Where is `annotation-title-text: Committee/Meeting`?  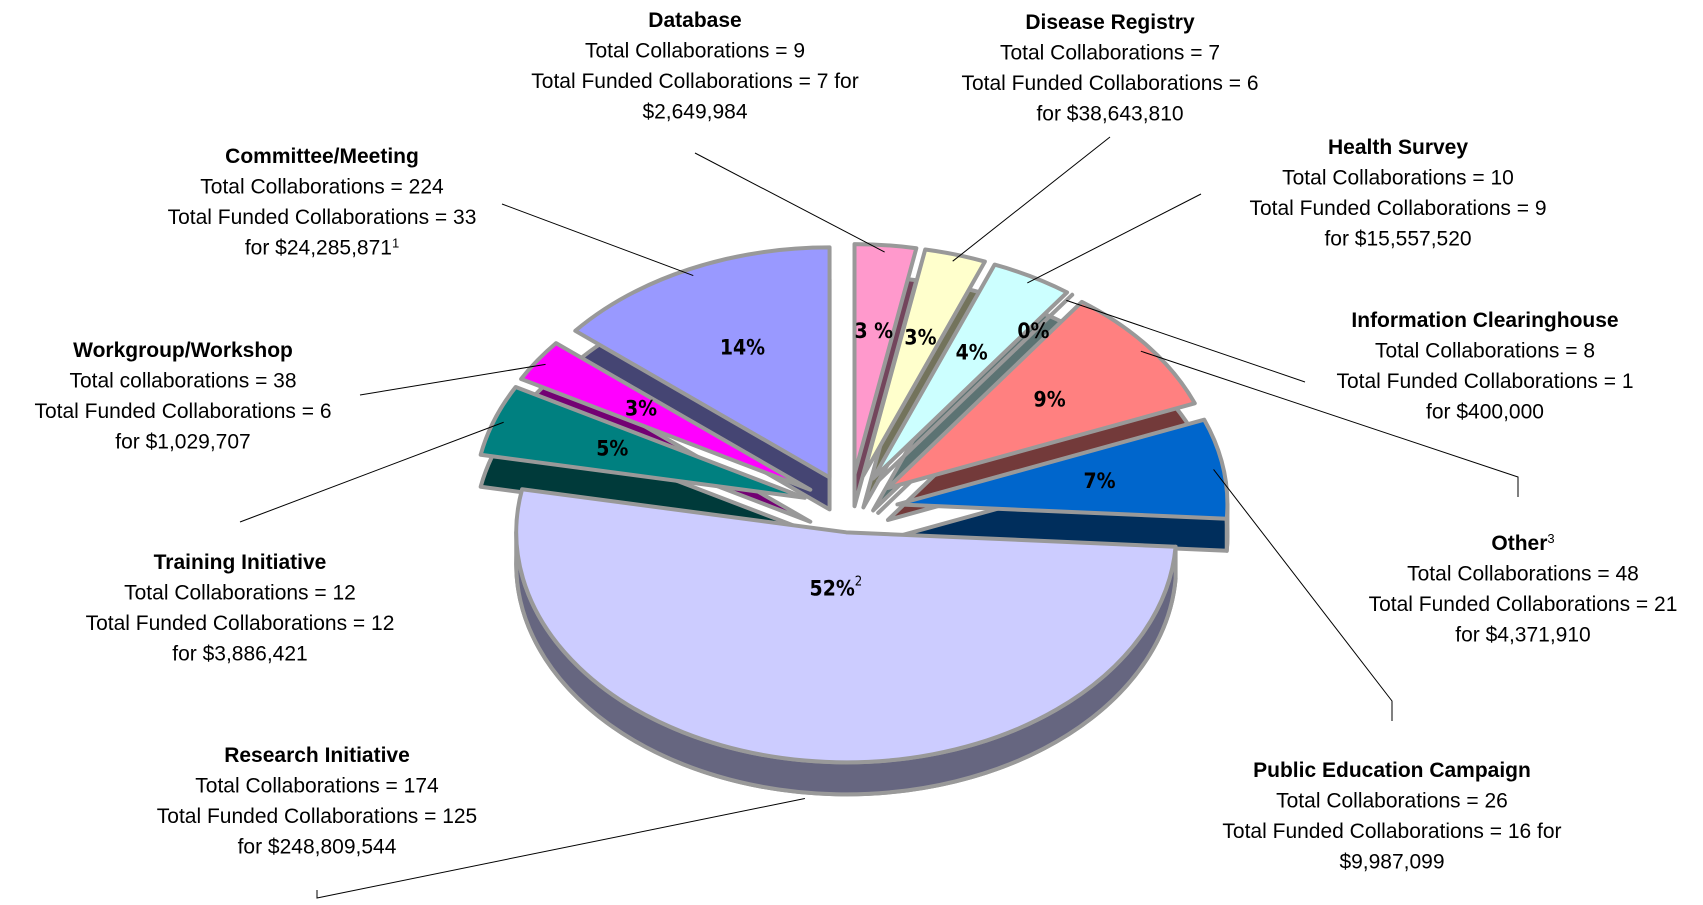 annotation-title-text: Committee/Meeting is located at coordinates (322, 156).